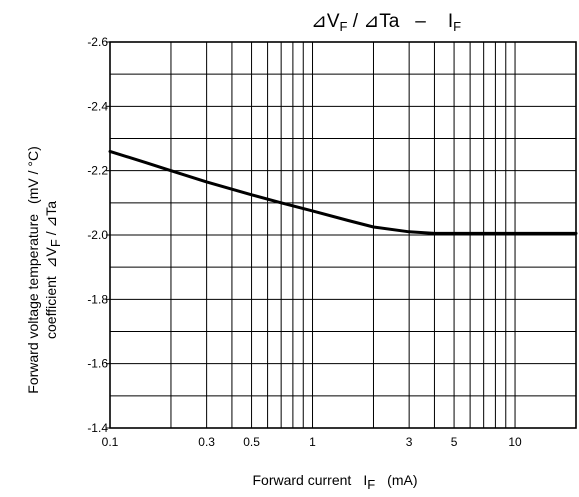 The image size is (579, 497). I want to click on y-tick-label: -1.4, so click(97, 428).